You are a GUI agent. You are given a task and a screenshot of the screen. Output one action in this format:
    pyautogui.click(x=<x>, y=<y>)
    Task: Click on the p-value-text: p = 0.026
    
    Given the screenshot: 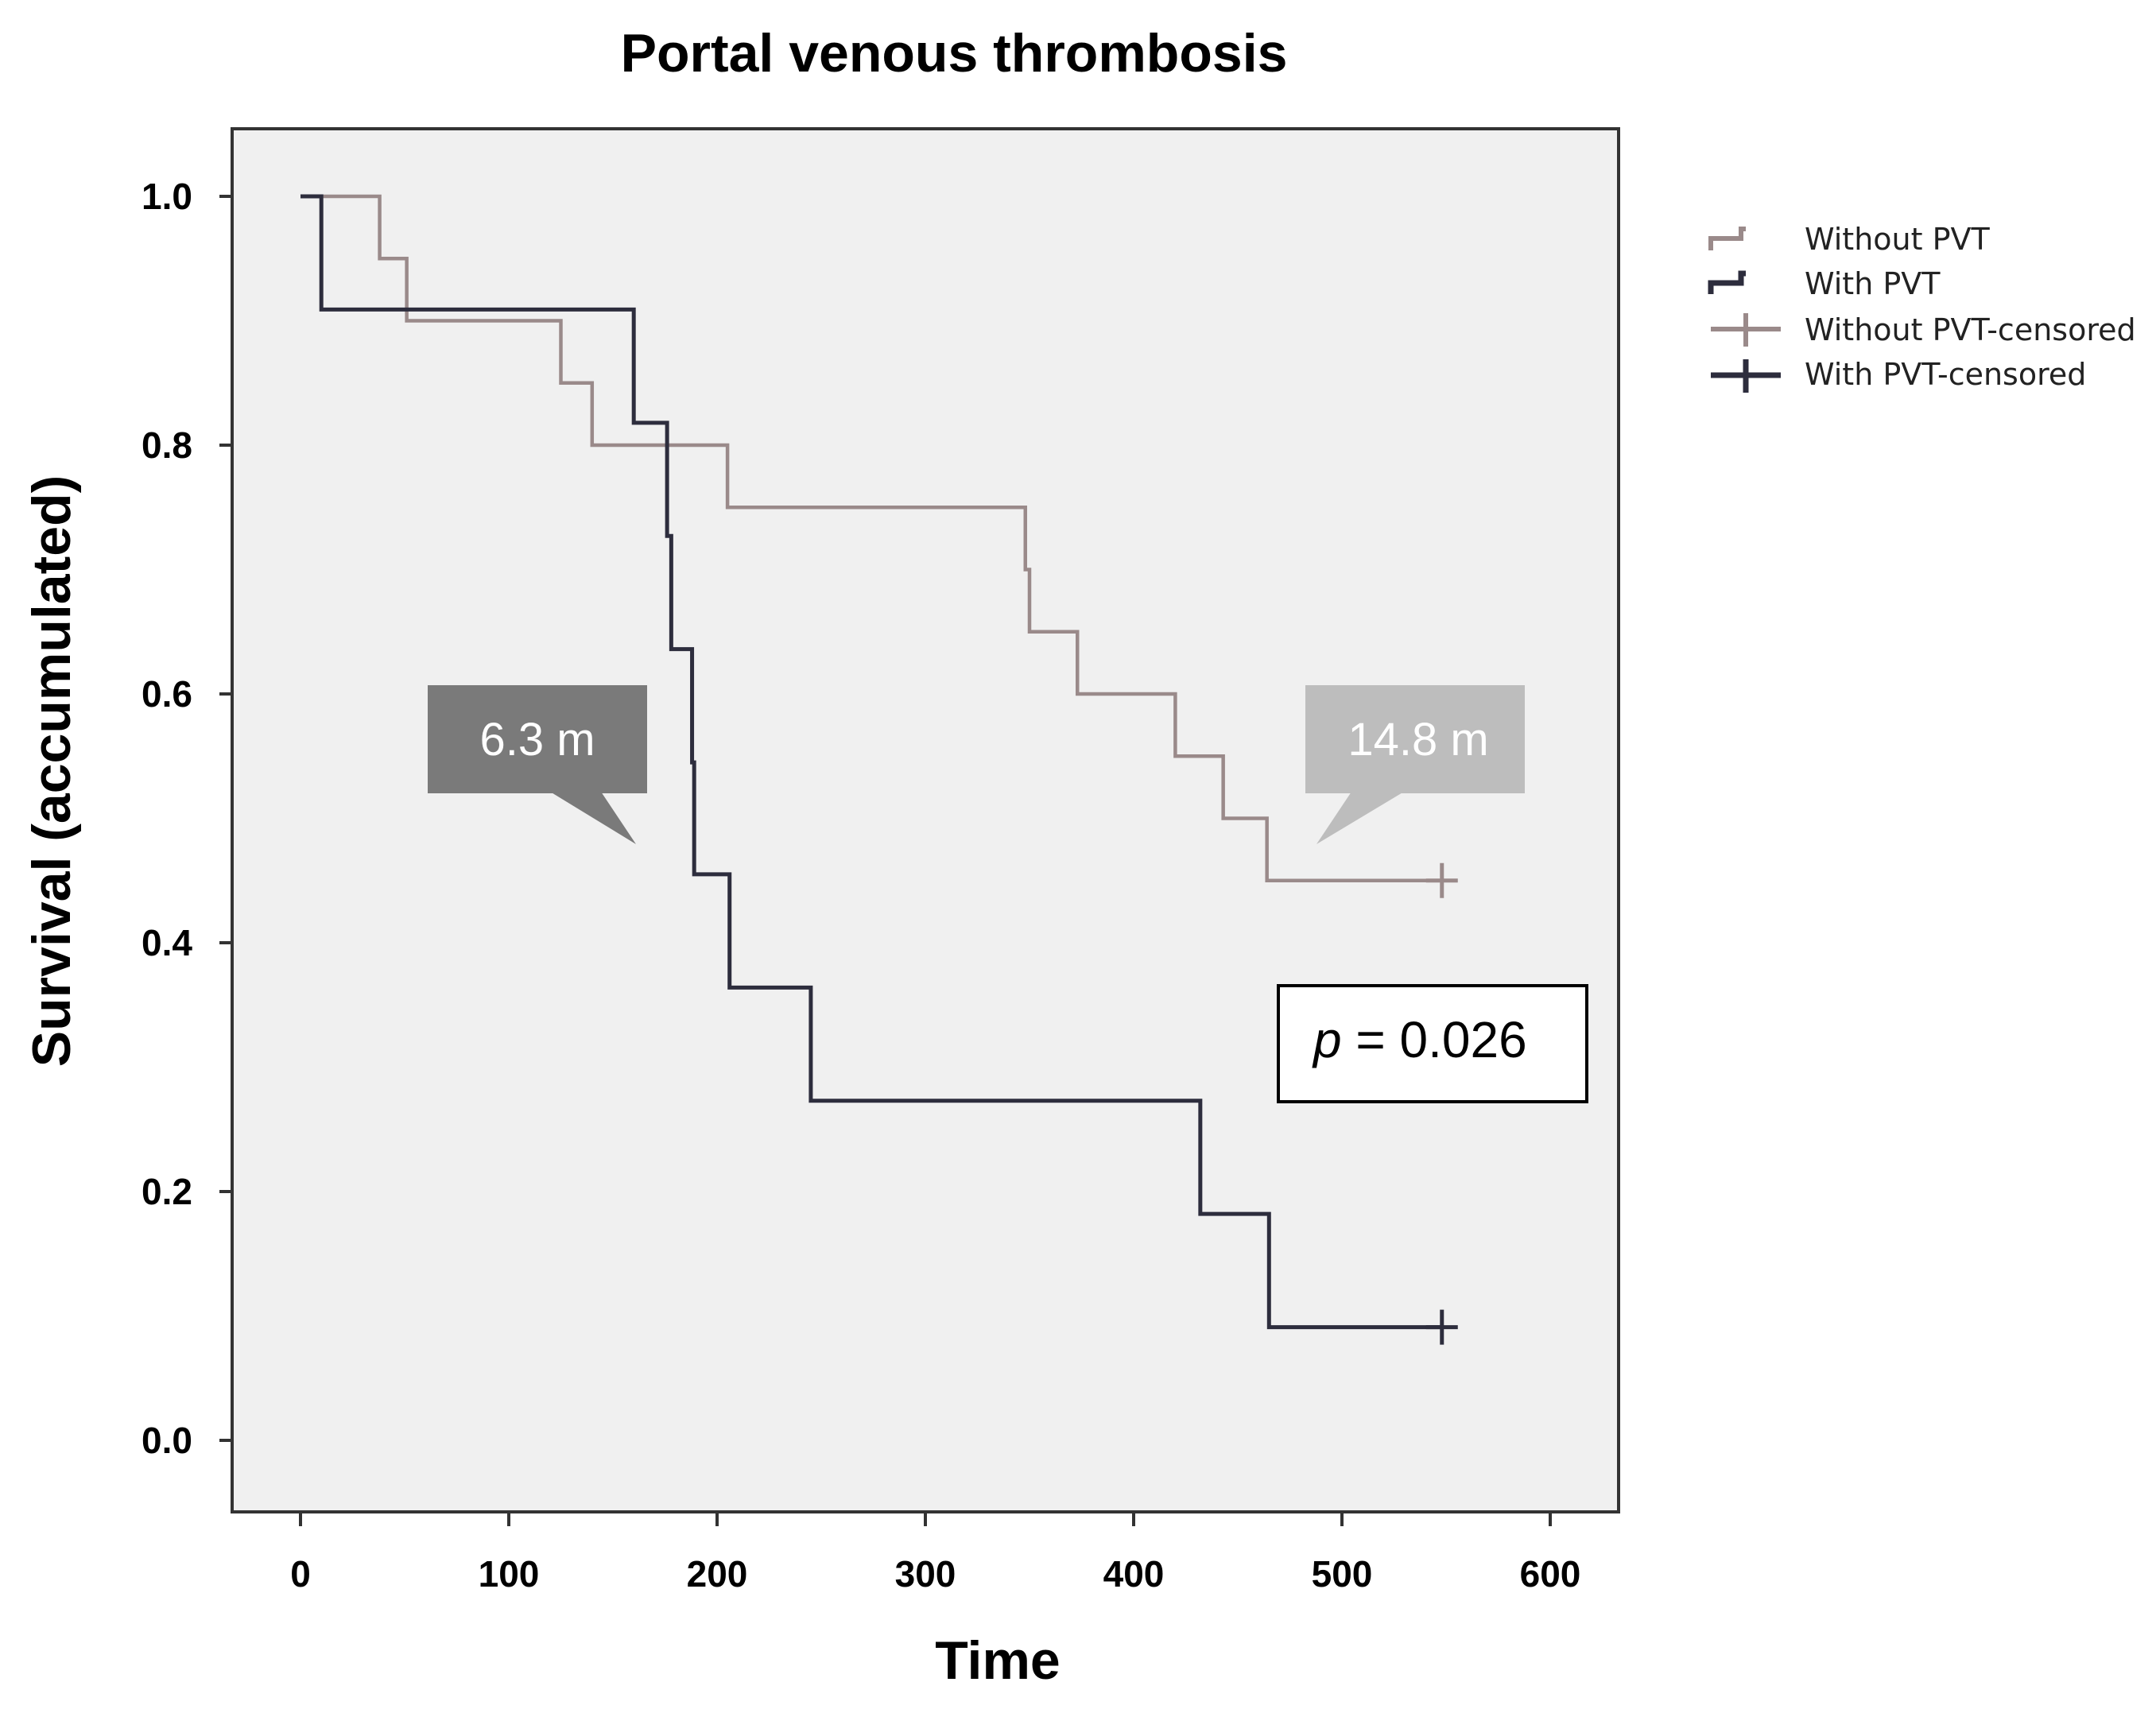 What is the action you would take?
    pyautogui.click(x=1419, y=1039)
    